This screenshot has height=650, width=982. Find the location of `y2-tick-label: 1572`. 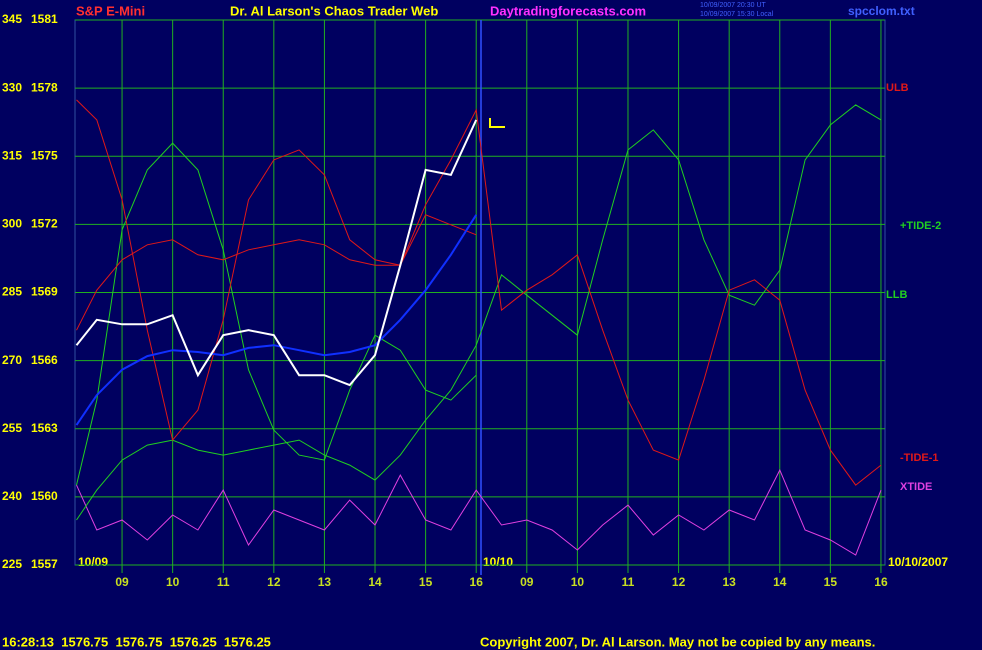

y2-tick-label: 1572 is located at coordinates (44, 224).